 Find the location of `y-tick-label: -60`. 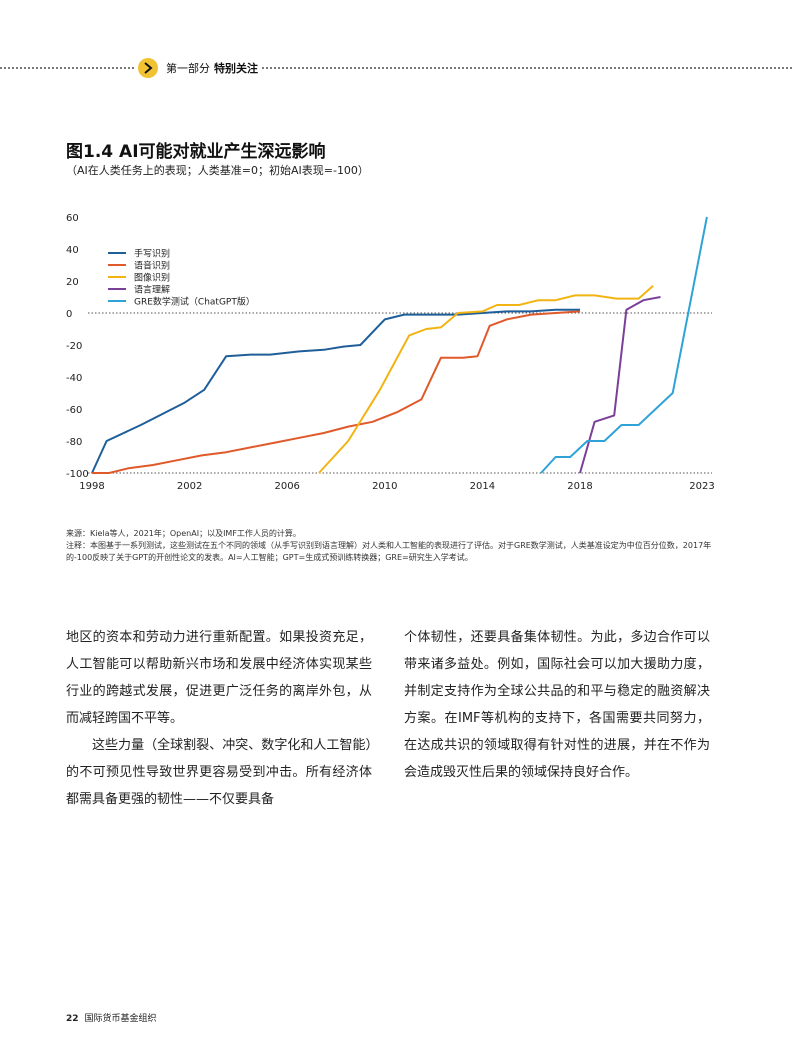

y-tick-label: -60 is located at coordinates (74, 410).